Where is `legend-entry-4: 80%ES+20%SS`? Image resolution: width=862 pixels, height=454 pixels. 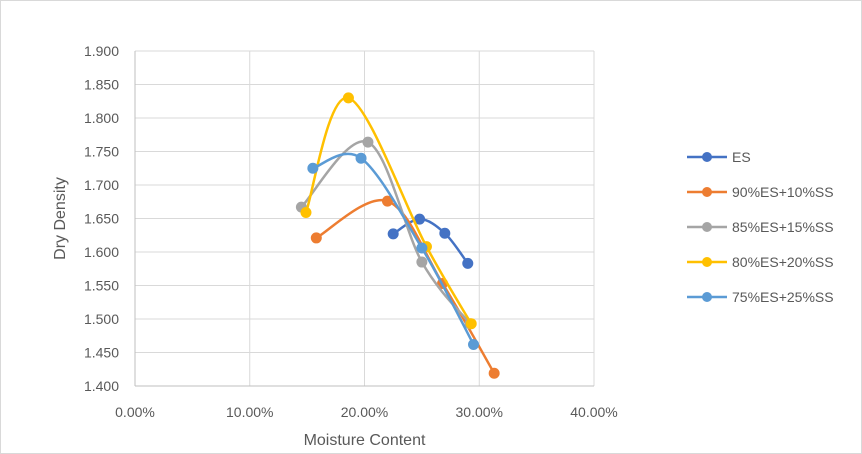 legend-entry-4: 80%ES+20%SS is located at coordinates (760, 262).